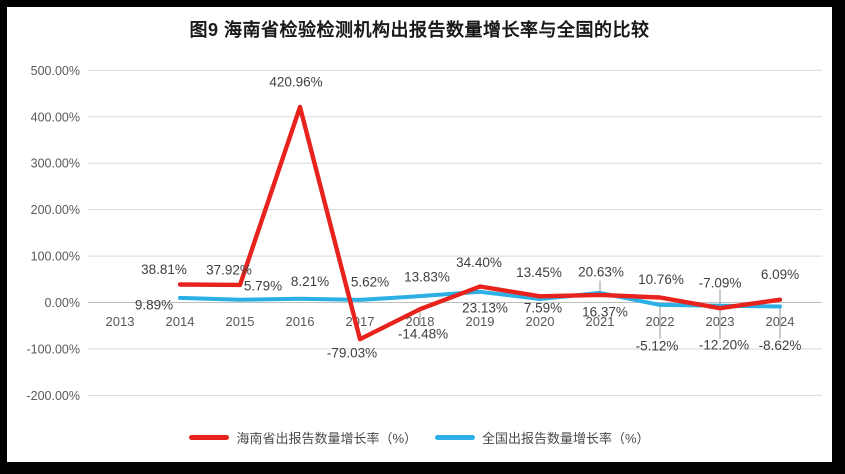 The image size is (845, 474). Describe the element at coordinates (661, 279) in the screenshot. I see `hainan-data-label: 10.76%` at that location.